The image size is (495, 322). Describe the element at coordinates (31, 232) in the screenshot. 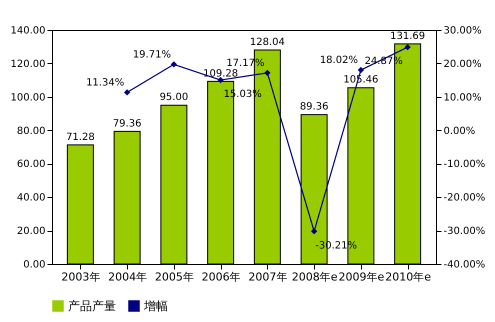

I see `y-tick-label: 20.00` at that location.